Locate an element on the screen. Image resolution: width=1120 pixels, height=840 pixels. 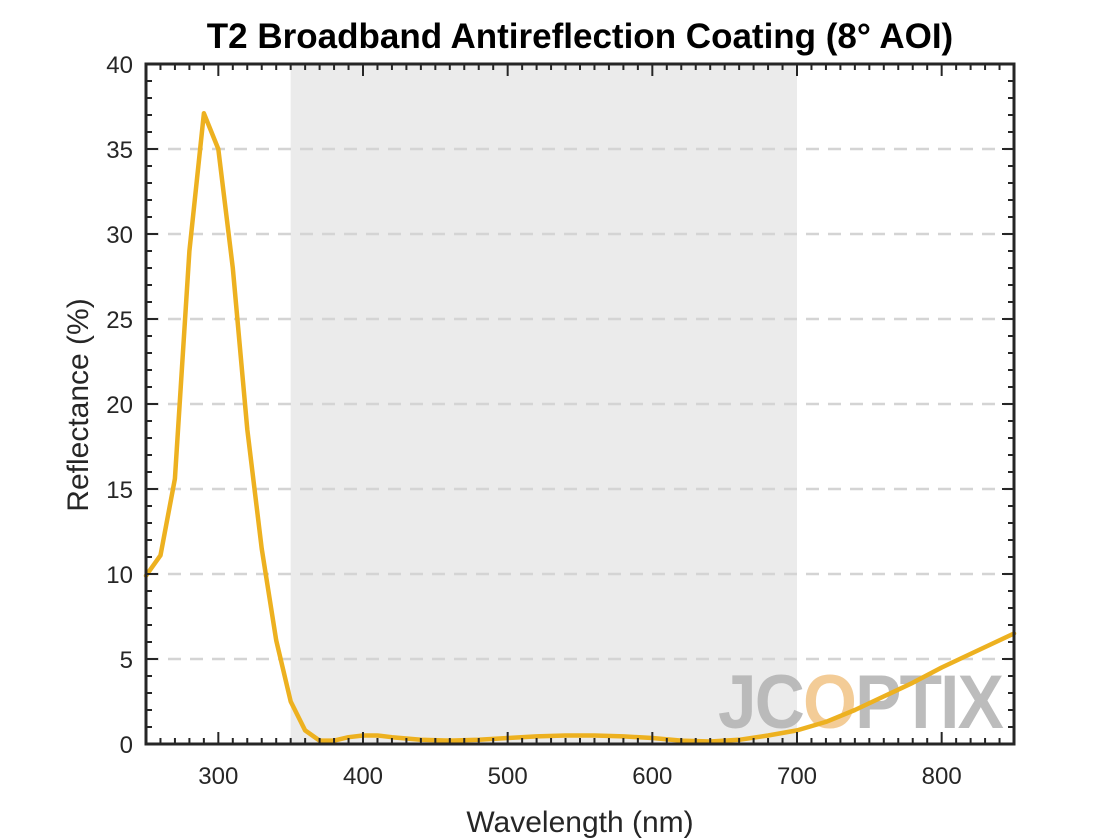
y-tick-labels: 0 5 10 15 20 25 30 35 40 is located at coordinates (119, 405).